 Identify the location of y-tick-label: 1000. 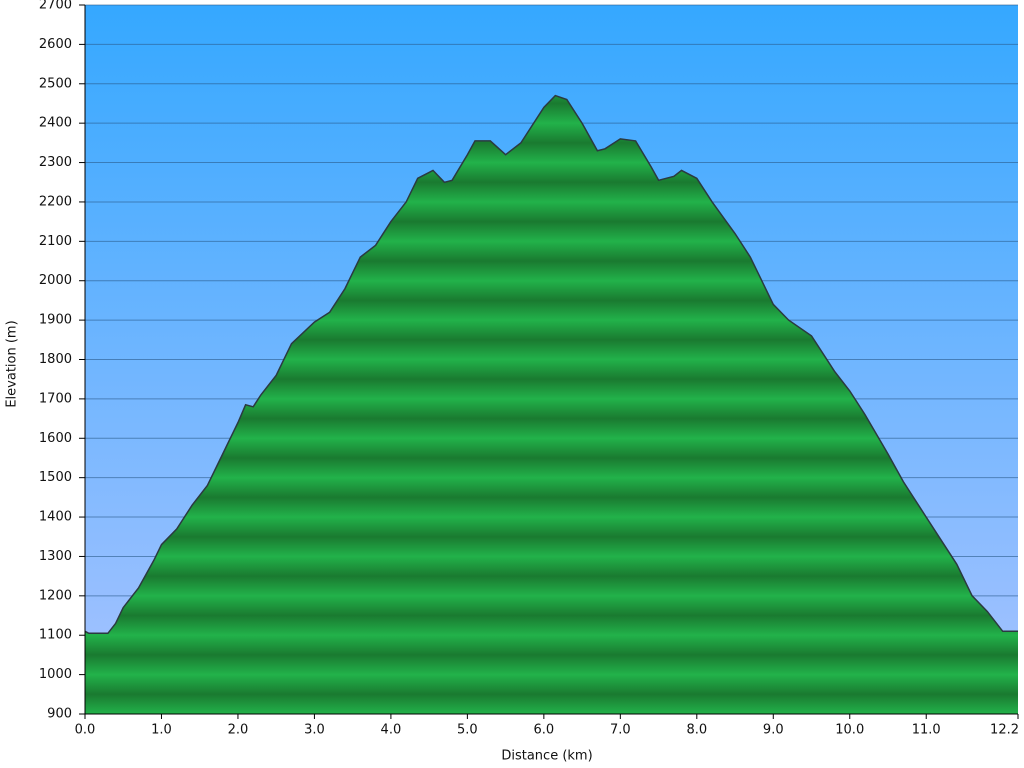
(55, 674).